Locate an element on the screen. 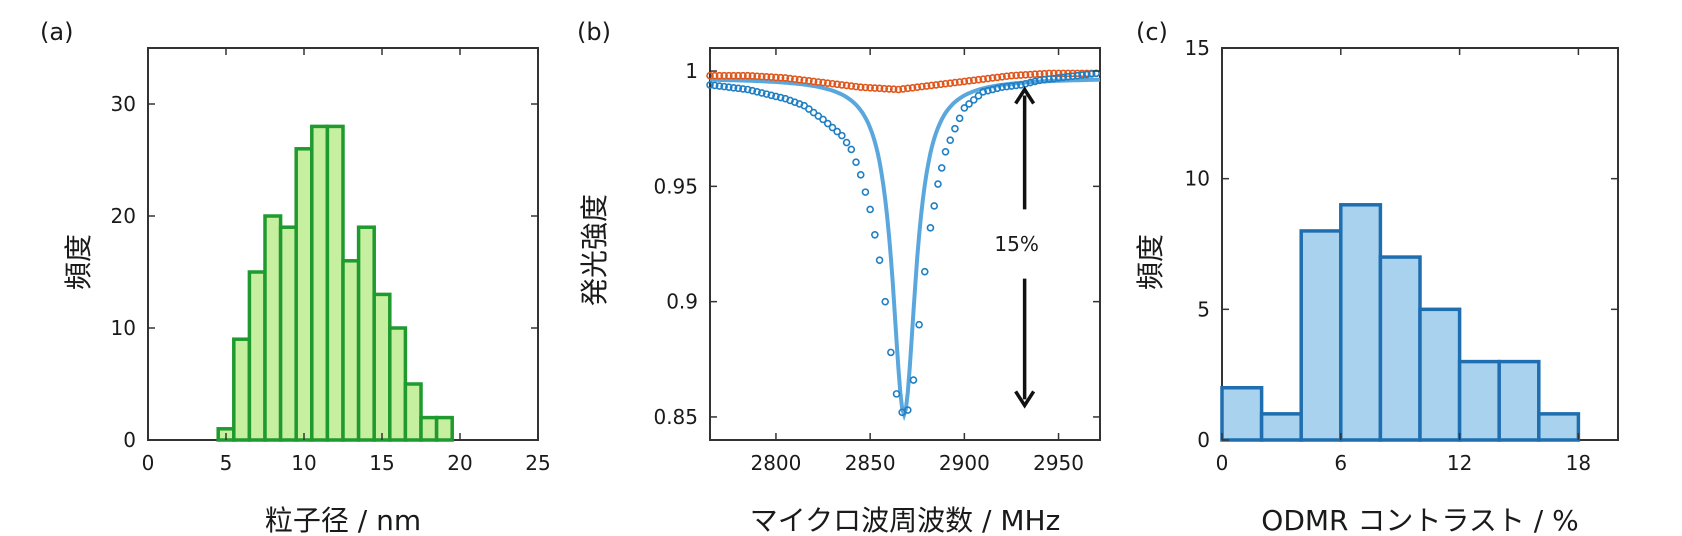 The height and width of the screenshot is (536, 1682). panel-a-y-tick-label: 20 is located at coordinates (123, 216).